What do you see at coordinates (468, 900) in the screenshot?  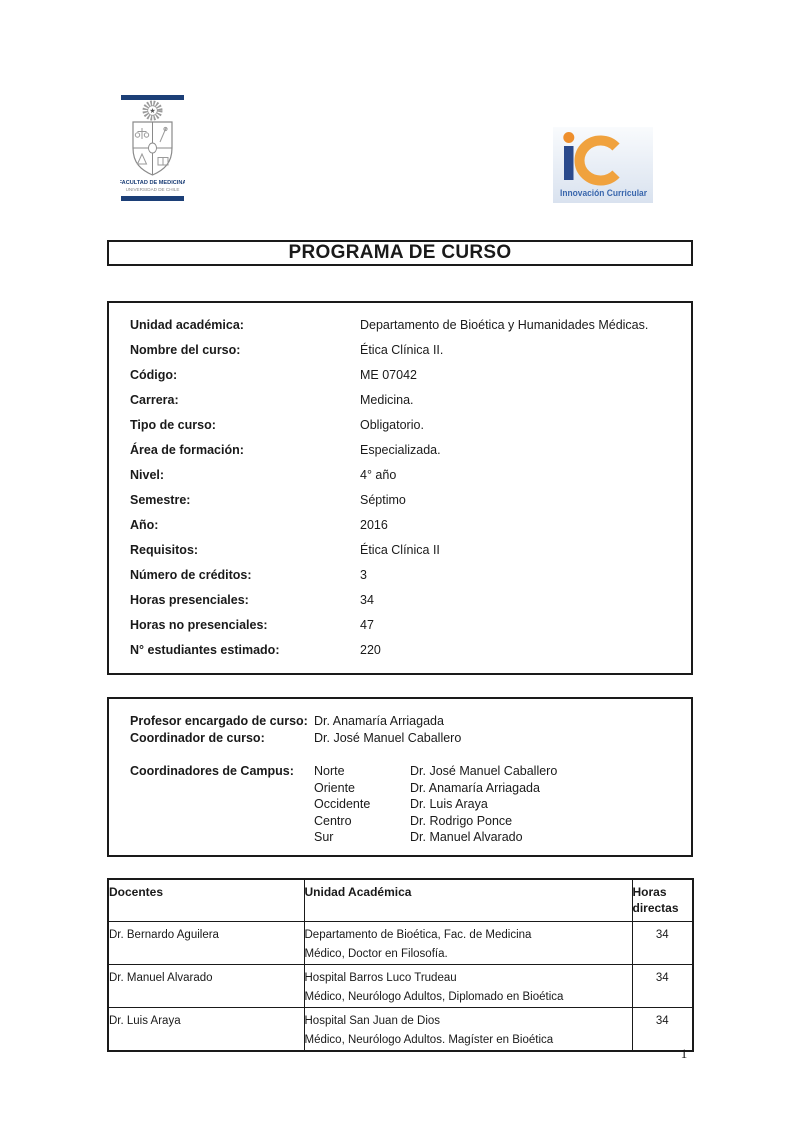 I see `header-unidad-academica: Unidad Académica` at bounding box center [468, 900].